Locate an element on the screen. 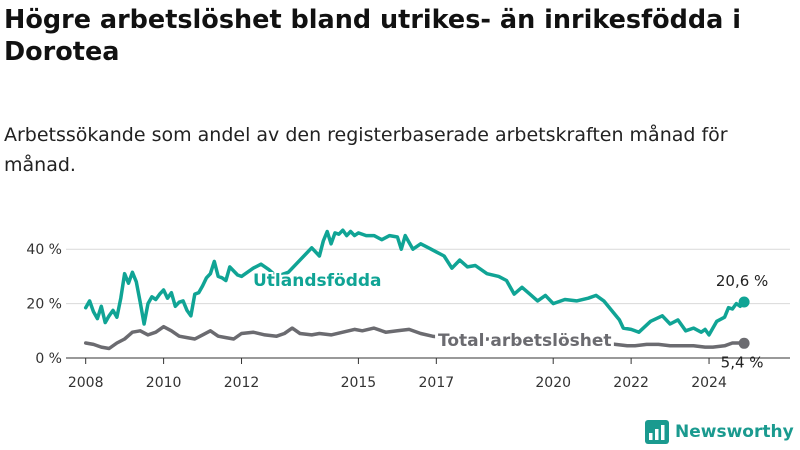 Image resolution: width=800 pixels, height=450 pixels. end-dot-utlandsfodda is located at coordinates (744, 302).